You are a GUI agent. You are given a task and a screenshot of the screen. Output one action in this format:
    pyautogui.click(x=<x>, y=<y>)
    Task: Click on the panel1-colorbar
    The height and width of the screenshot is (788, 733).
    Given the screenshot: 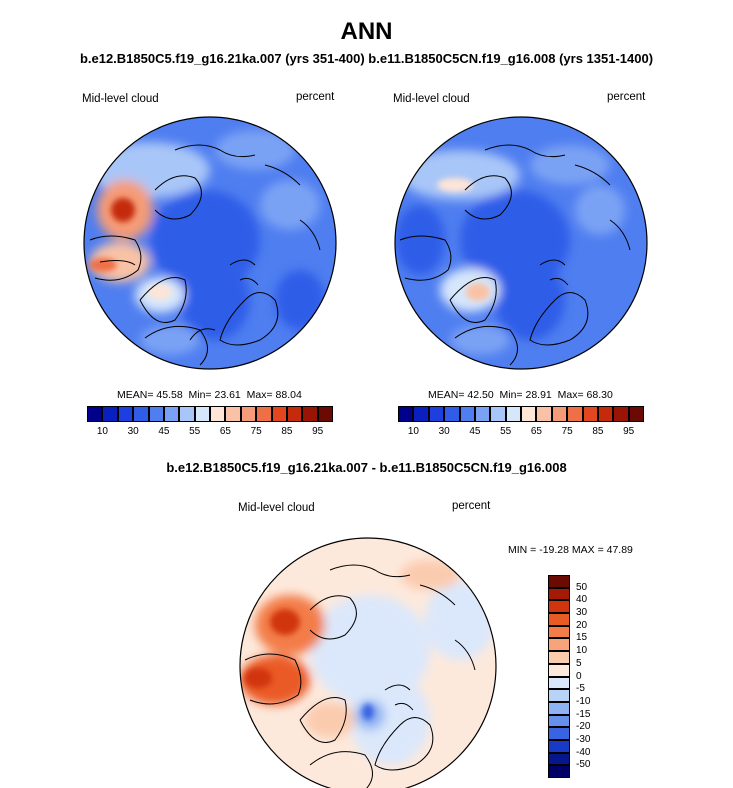 What is the action you would take?
    pyautogui.click(x=210, y=414)
    